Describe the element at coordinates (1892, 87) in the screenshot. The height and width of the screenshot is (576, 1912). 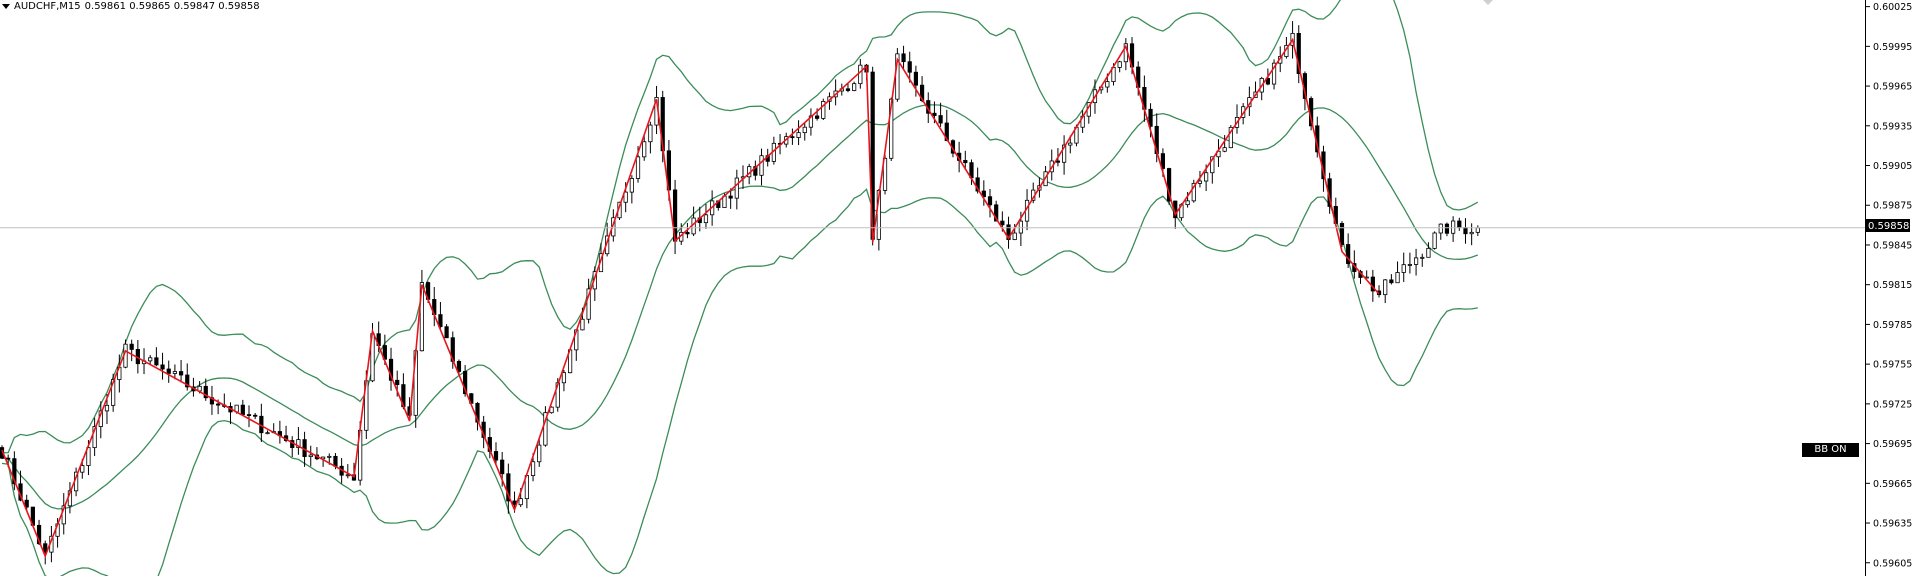
I see `price-tick-label: 0.59965` at that location.